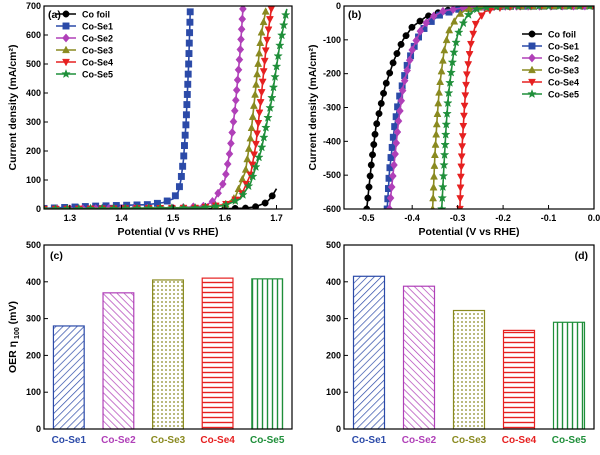 This screenshot has width=600, height=455. Describe the element at coordinates (562, 35) in the screenshot. I see `legend-label: Co foil` at that location.